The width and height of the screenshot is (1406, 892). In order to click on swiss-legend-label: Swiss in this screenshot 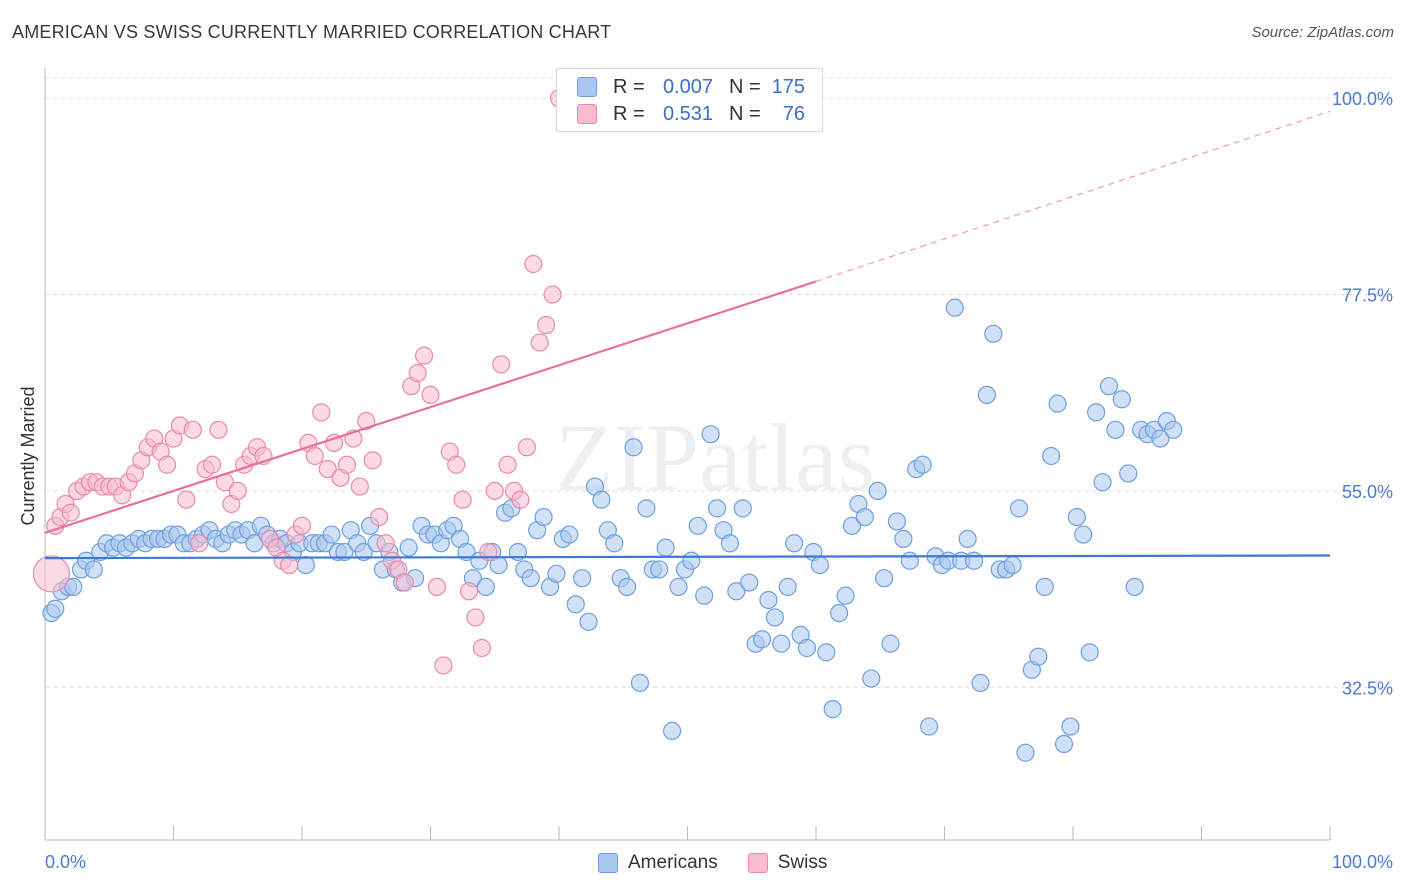, I will do `click(802, 862)`.